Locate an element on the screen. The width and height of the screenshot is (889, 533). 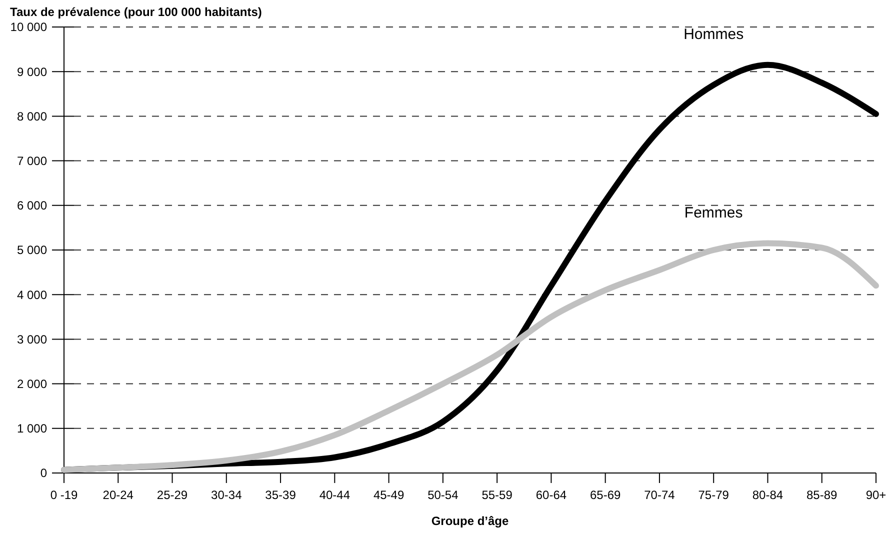
y-tick-label: 1 000 is located at coordinates (32, 429).